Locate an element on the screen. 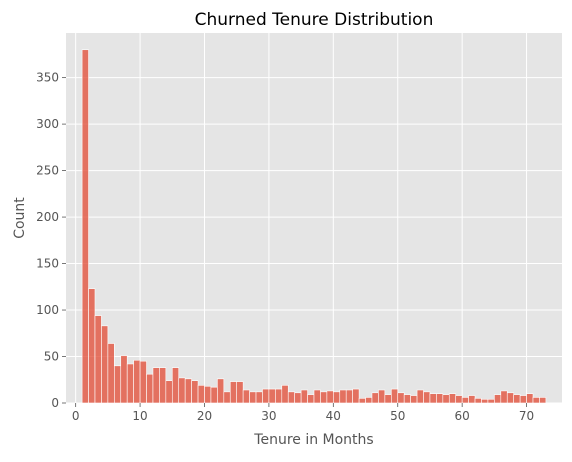 The image size is (572, 462). y-tick-label: 150 is located at coordinates (47, 264).